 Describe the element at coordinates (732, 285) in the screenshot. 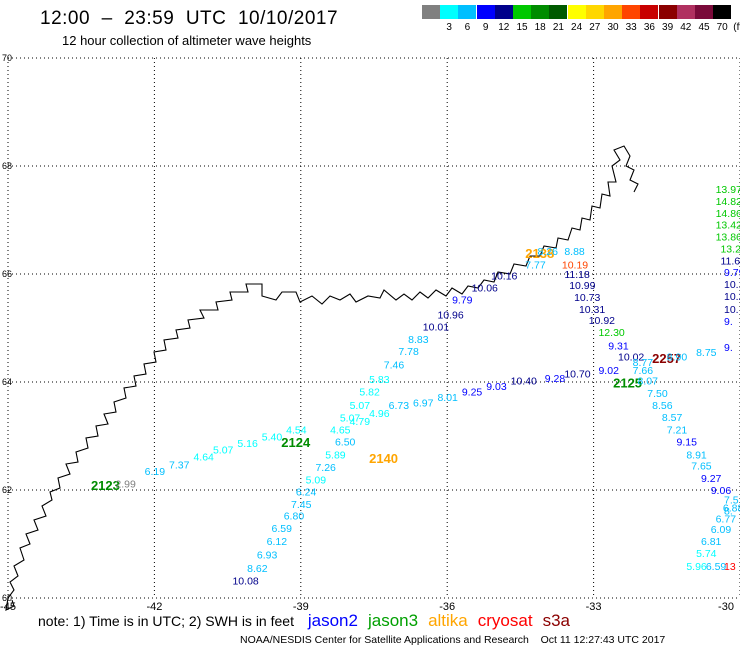

I see `wave-height-value: 10.1` at that location.